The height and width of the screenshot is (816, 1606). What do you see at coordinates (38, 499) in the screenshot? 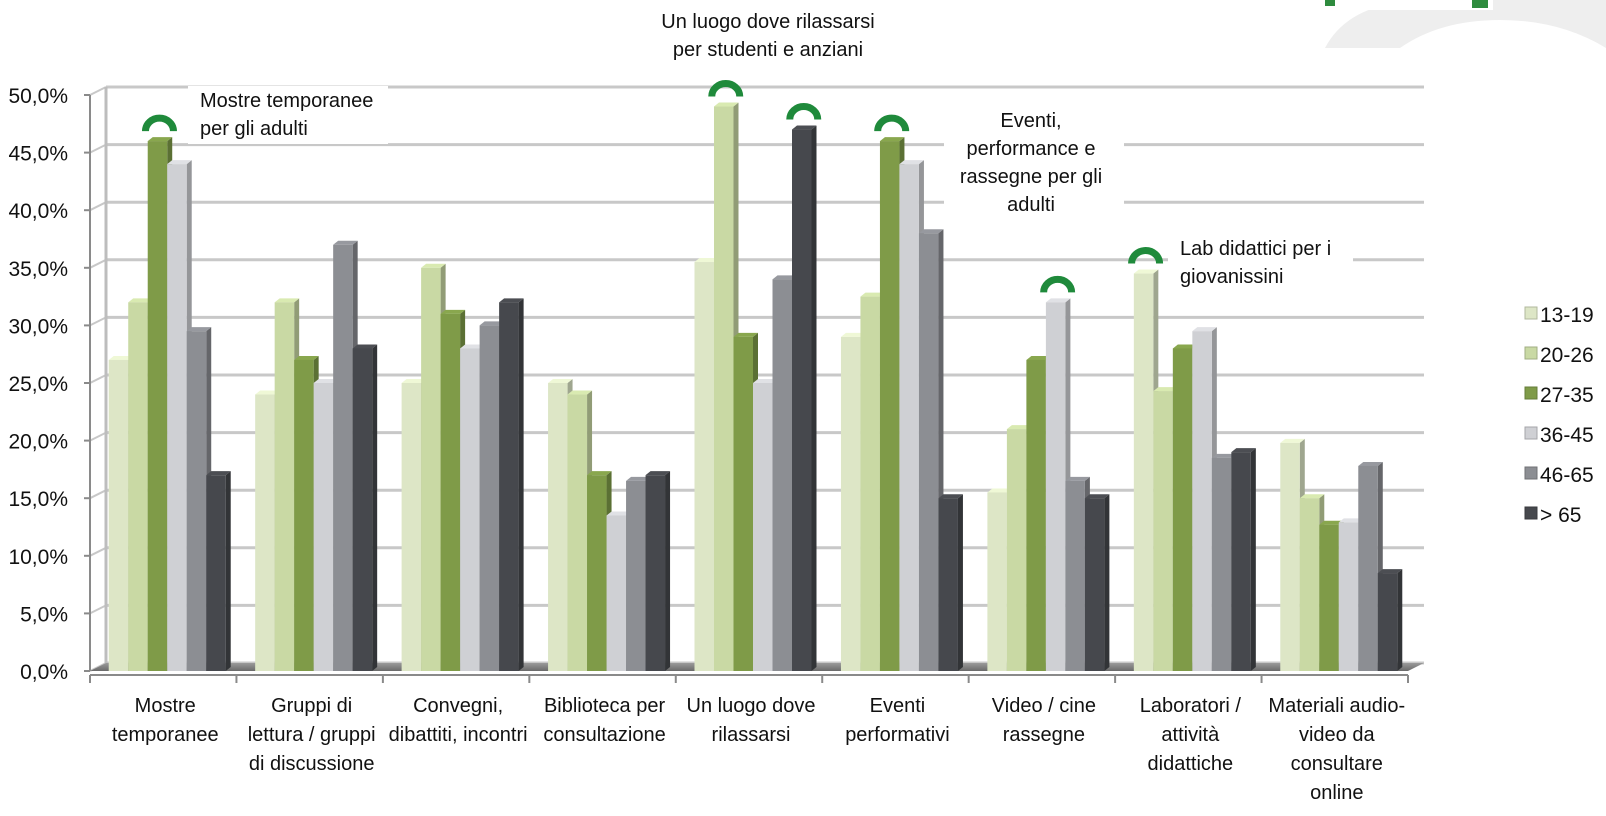
I see `y-tick-label: 15,0%` at bounding box center [38, 499].